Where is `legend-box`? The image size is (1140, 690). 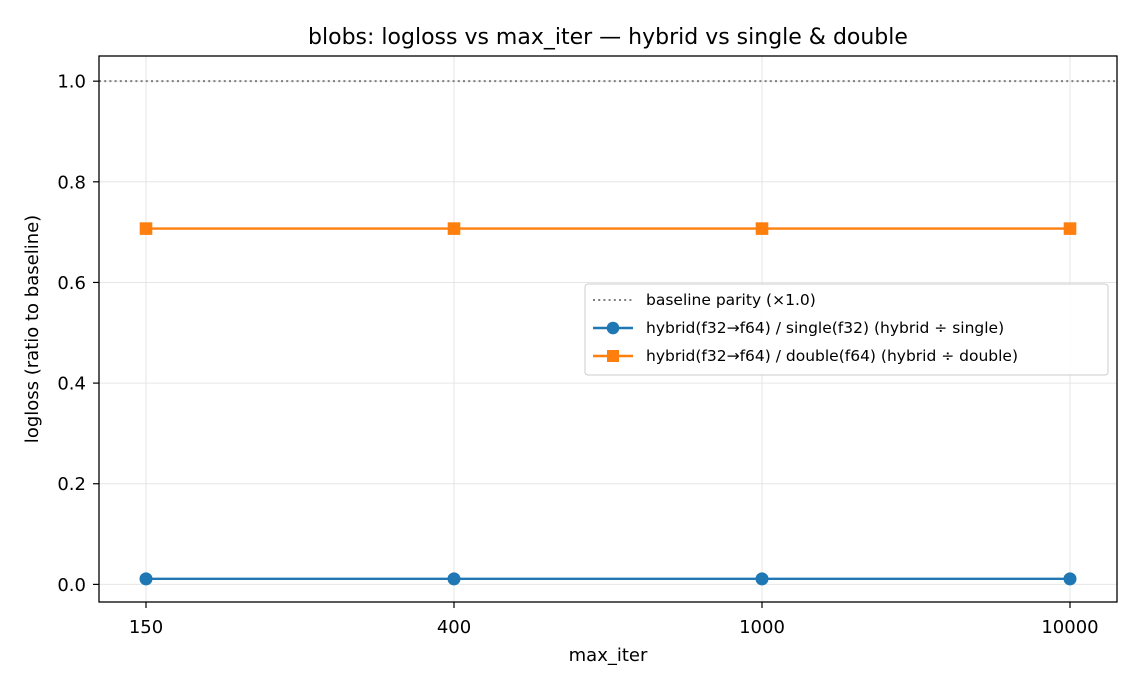 legend-box is located at coordinates (846, 329).